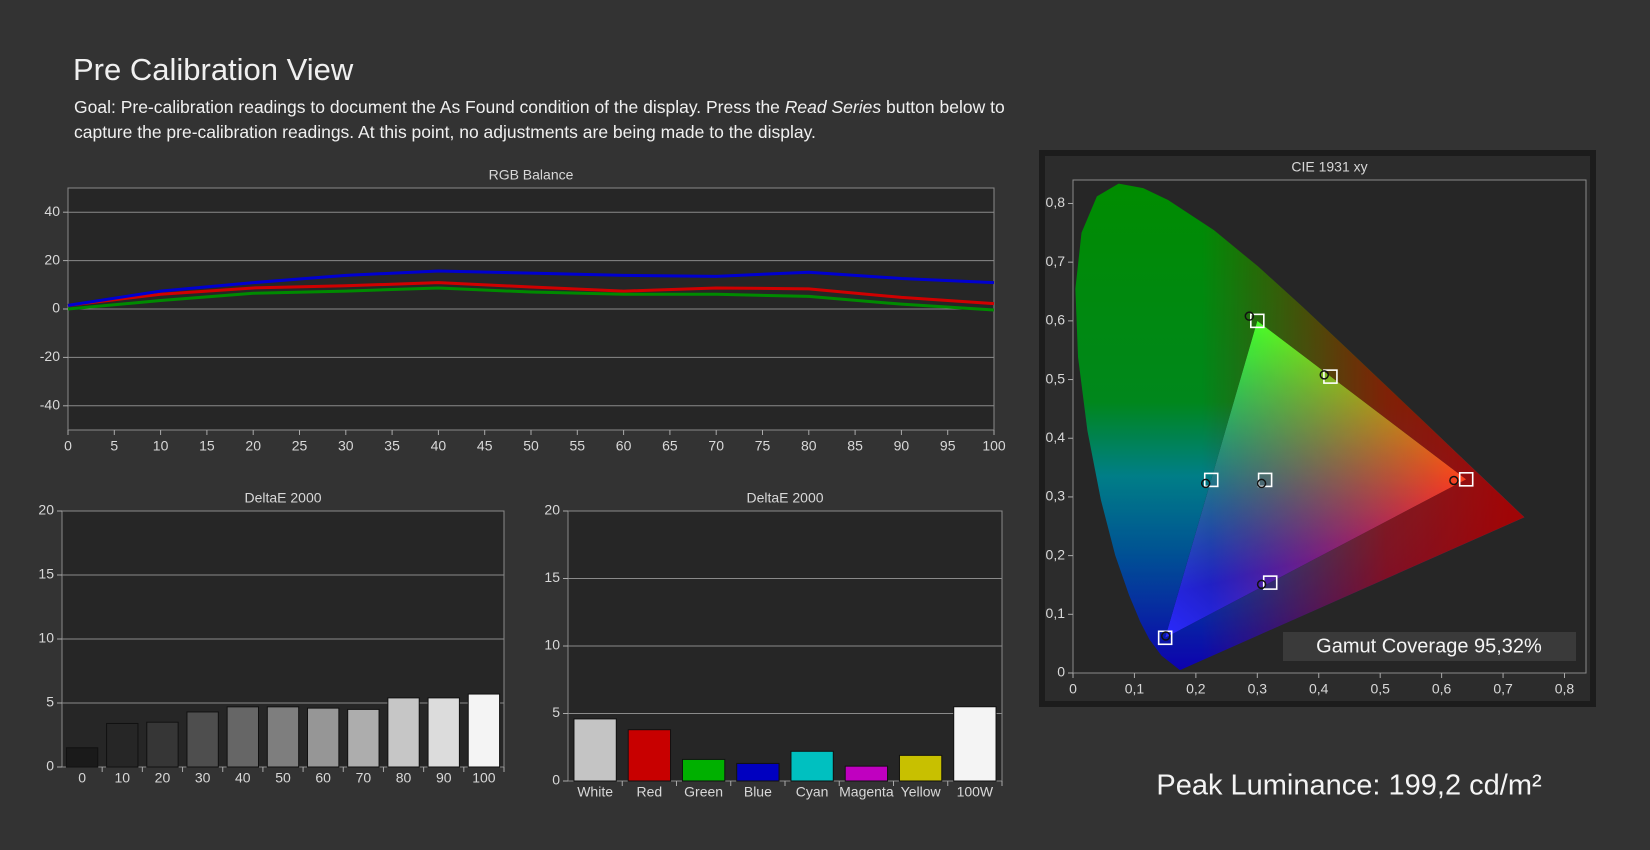  I want to click on x-tick-label: 90, so click(444, 778).